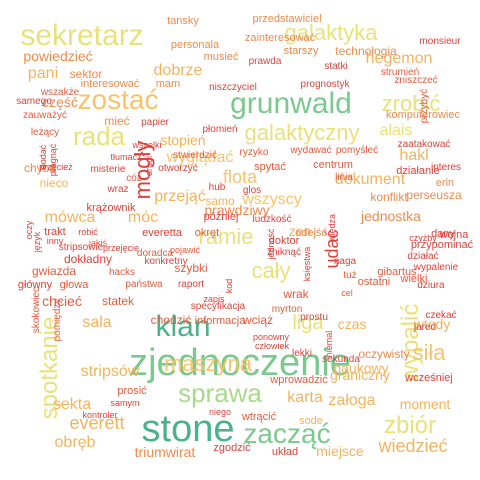 Image resolution: width=480 pixels, height=480 pixels. Describe the element at coordinates (360, 368) in the screenshot. I see `word-naukowy: naukowy` at that location.